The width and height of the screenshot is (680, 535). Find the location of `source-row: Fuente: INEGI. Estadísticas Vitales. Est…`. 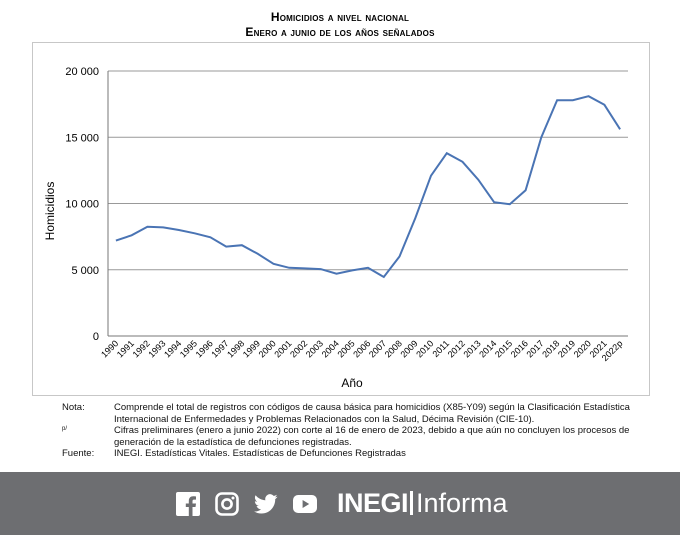

source-row: Fuente: INEGI. Estadísticas Vitales. Est… is located at coordinates (347, 454).